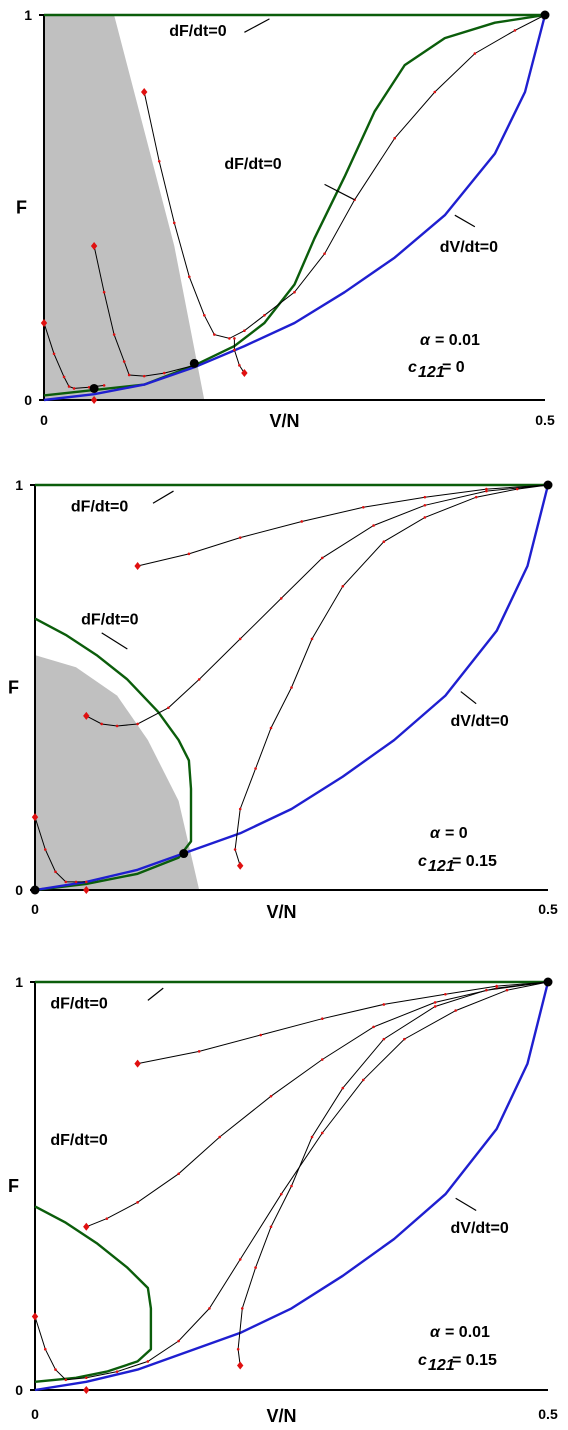 The height and width of the screenshot is (1430, 568). What do you see at coordinates (35, 1414) in the screenshot?
I see `x-tick-label: 0` at bounding box center [35, 1414].